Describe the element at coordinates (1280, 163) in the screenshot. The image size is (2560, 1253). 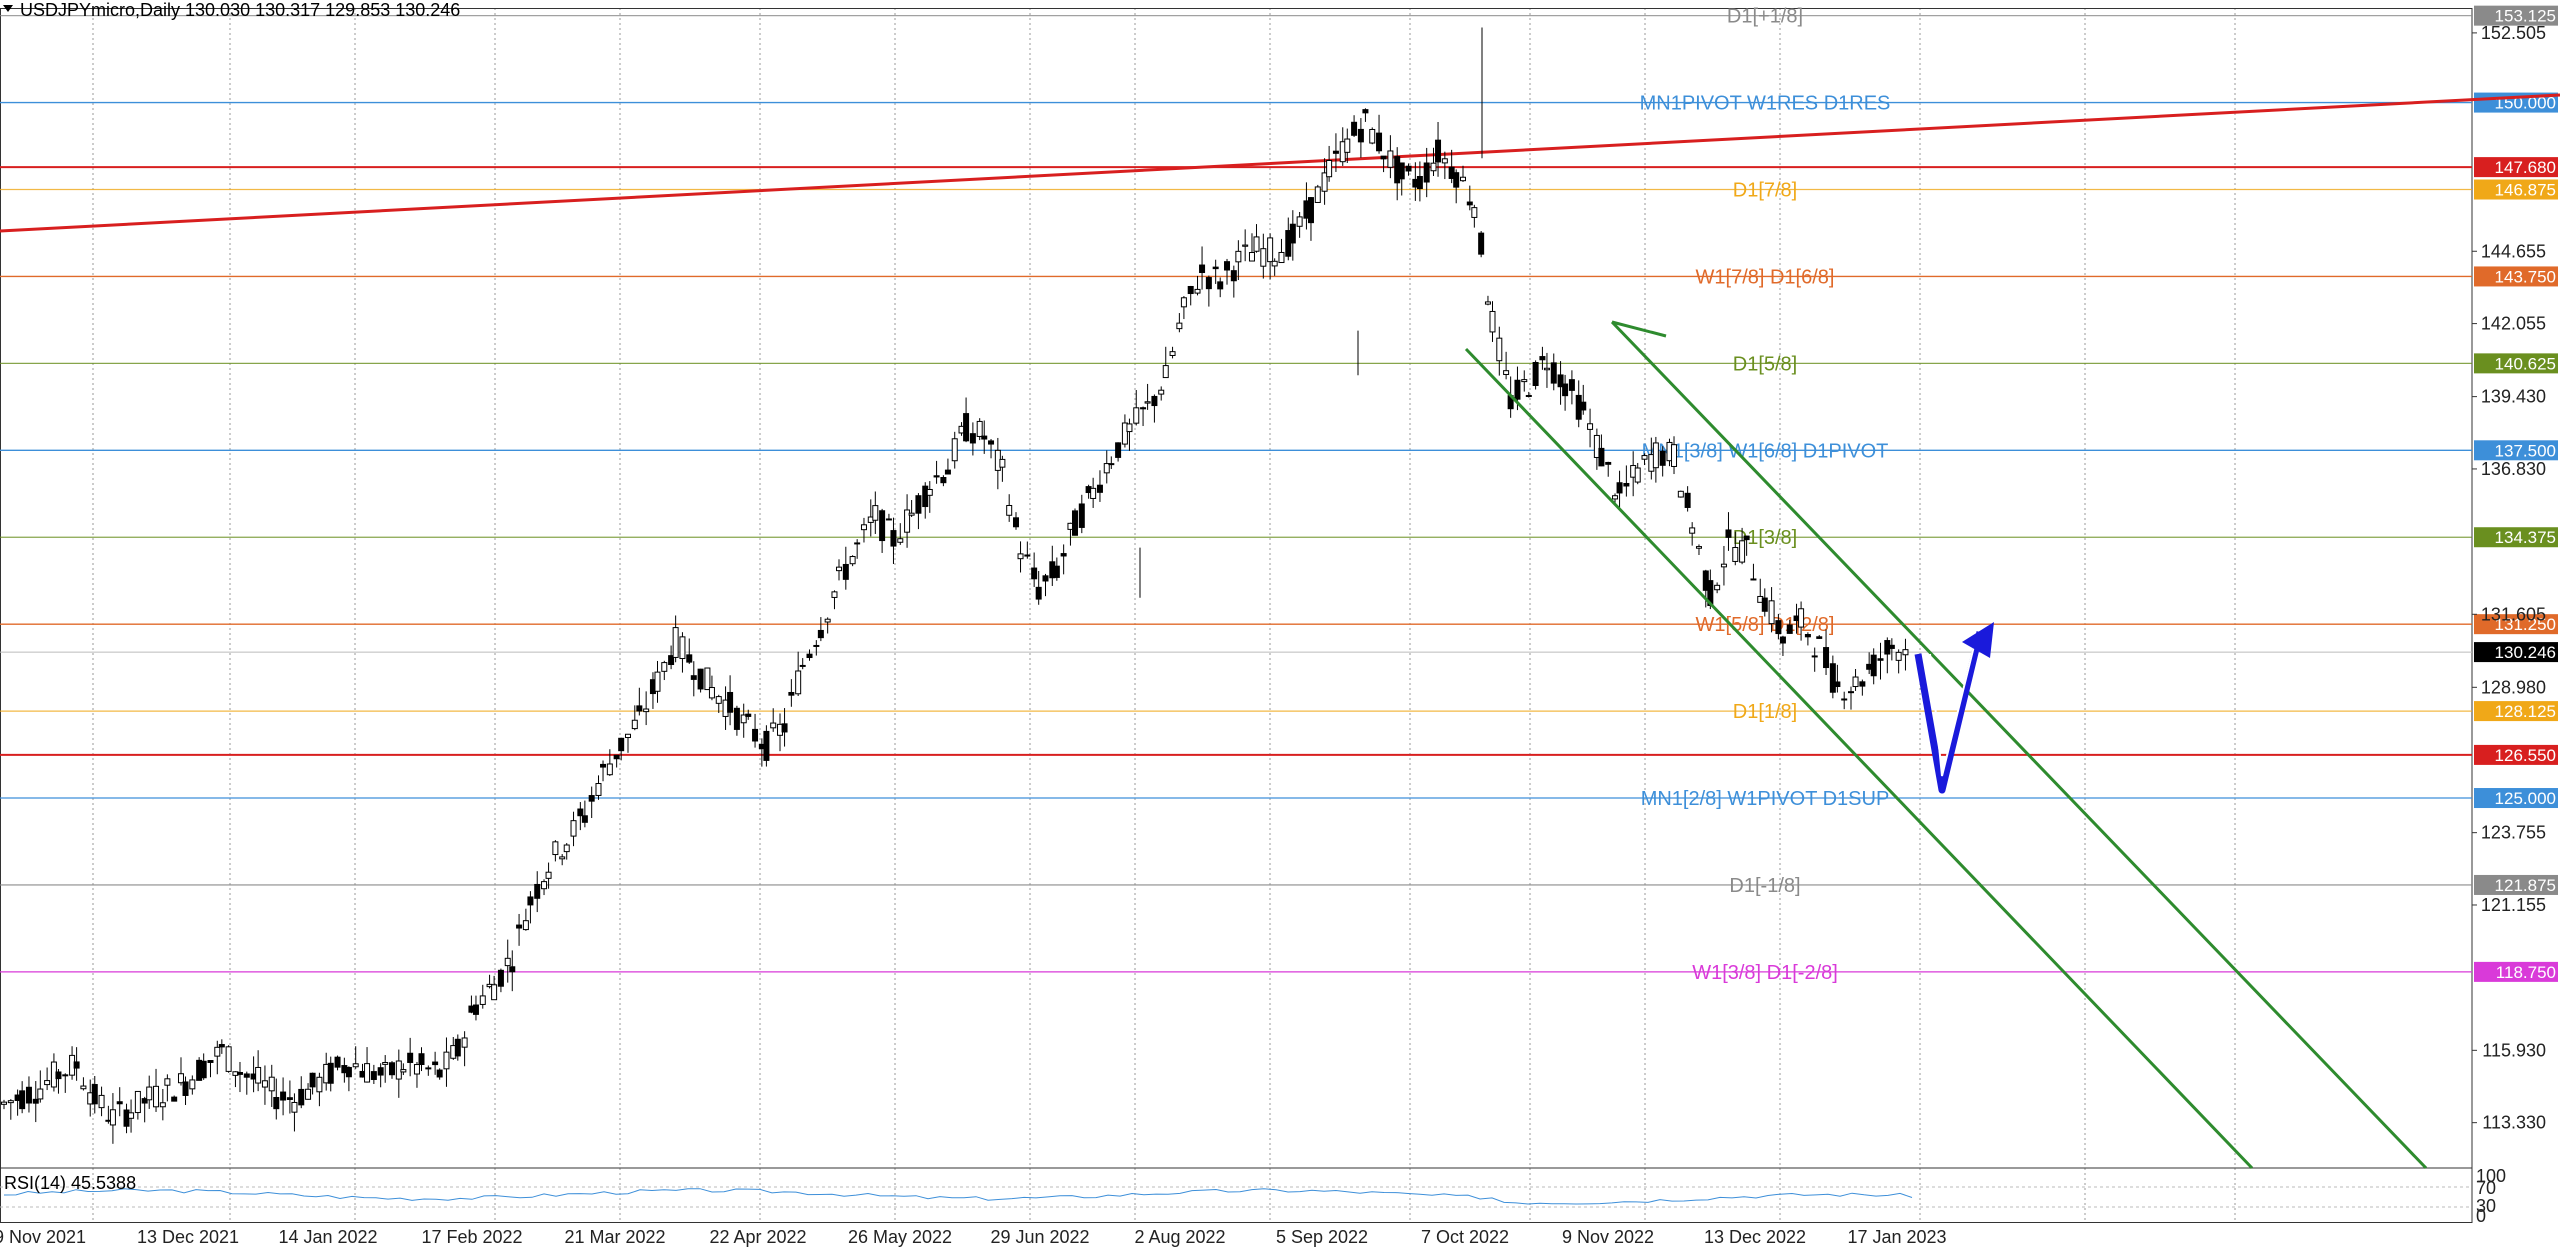
I see `trend-line` at that location.